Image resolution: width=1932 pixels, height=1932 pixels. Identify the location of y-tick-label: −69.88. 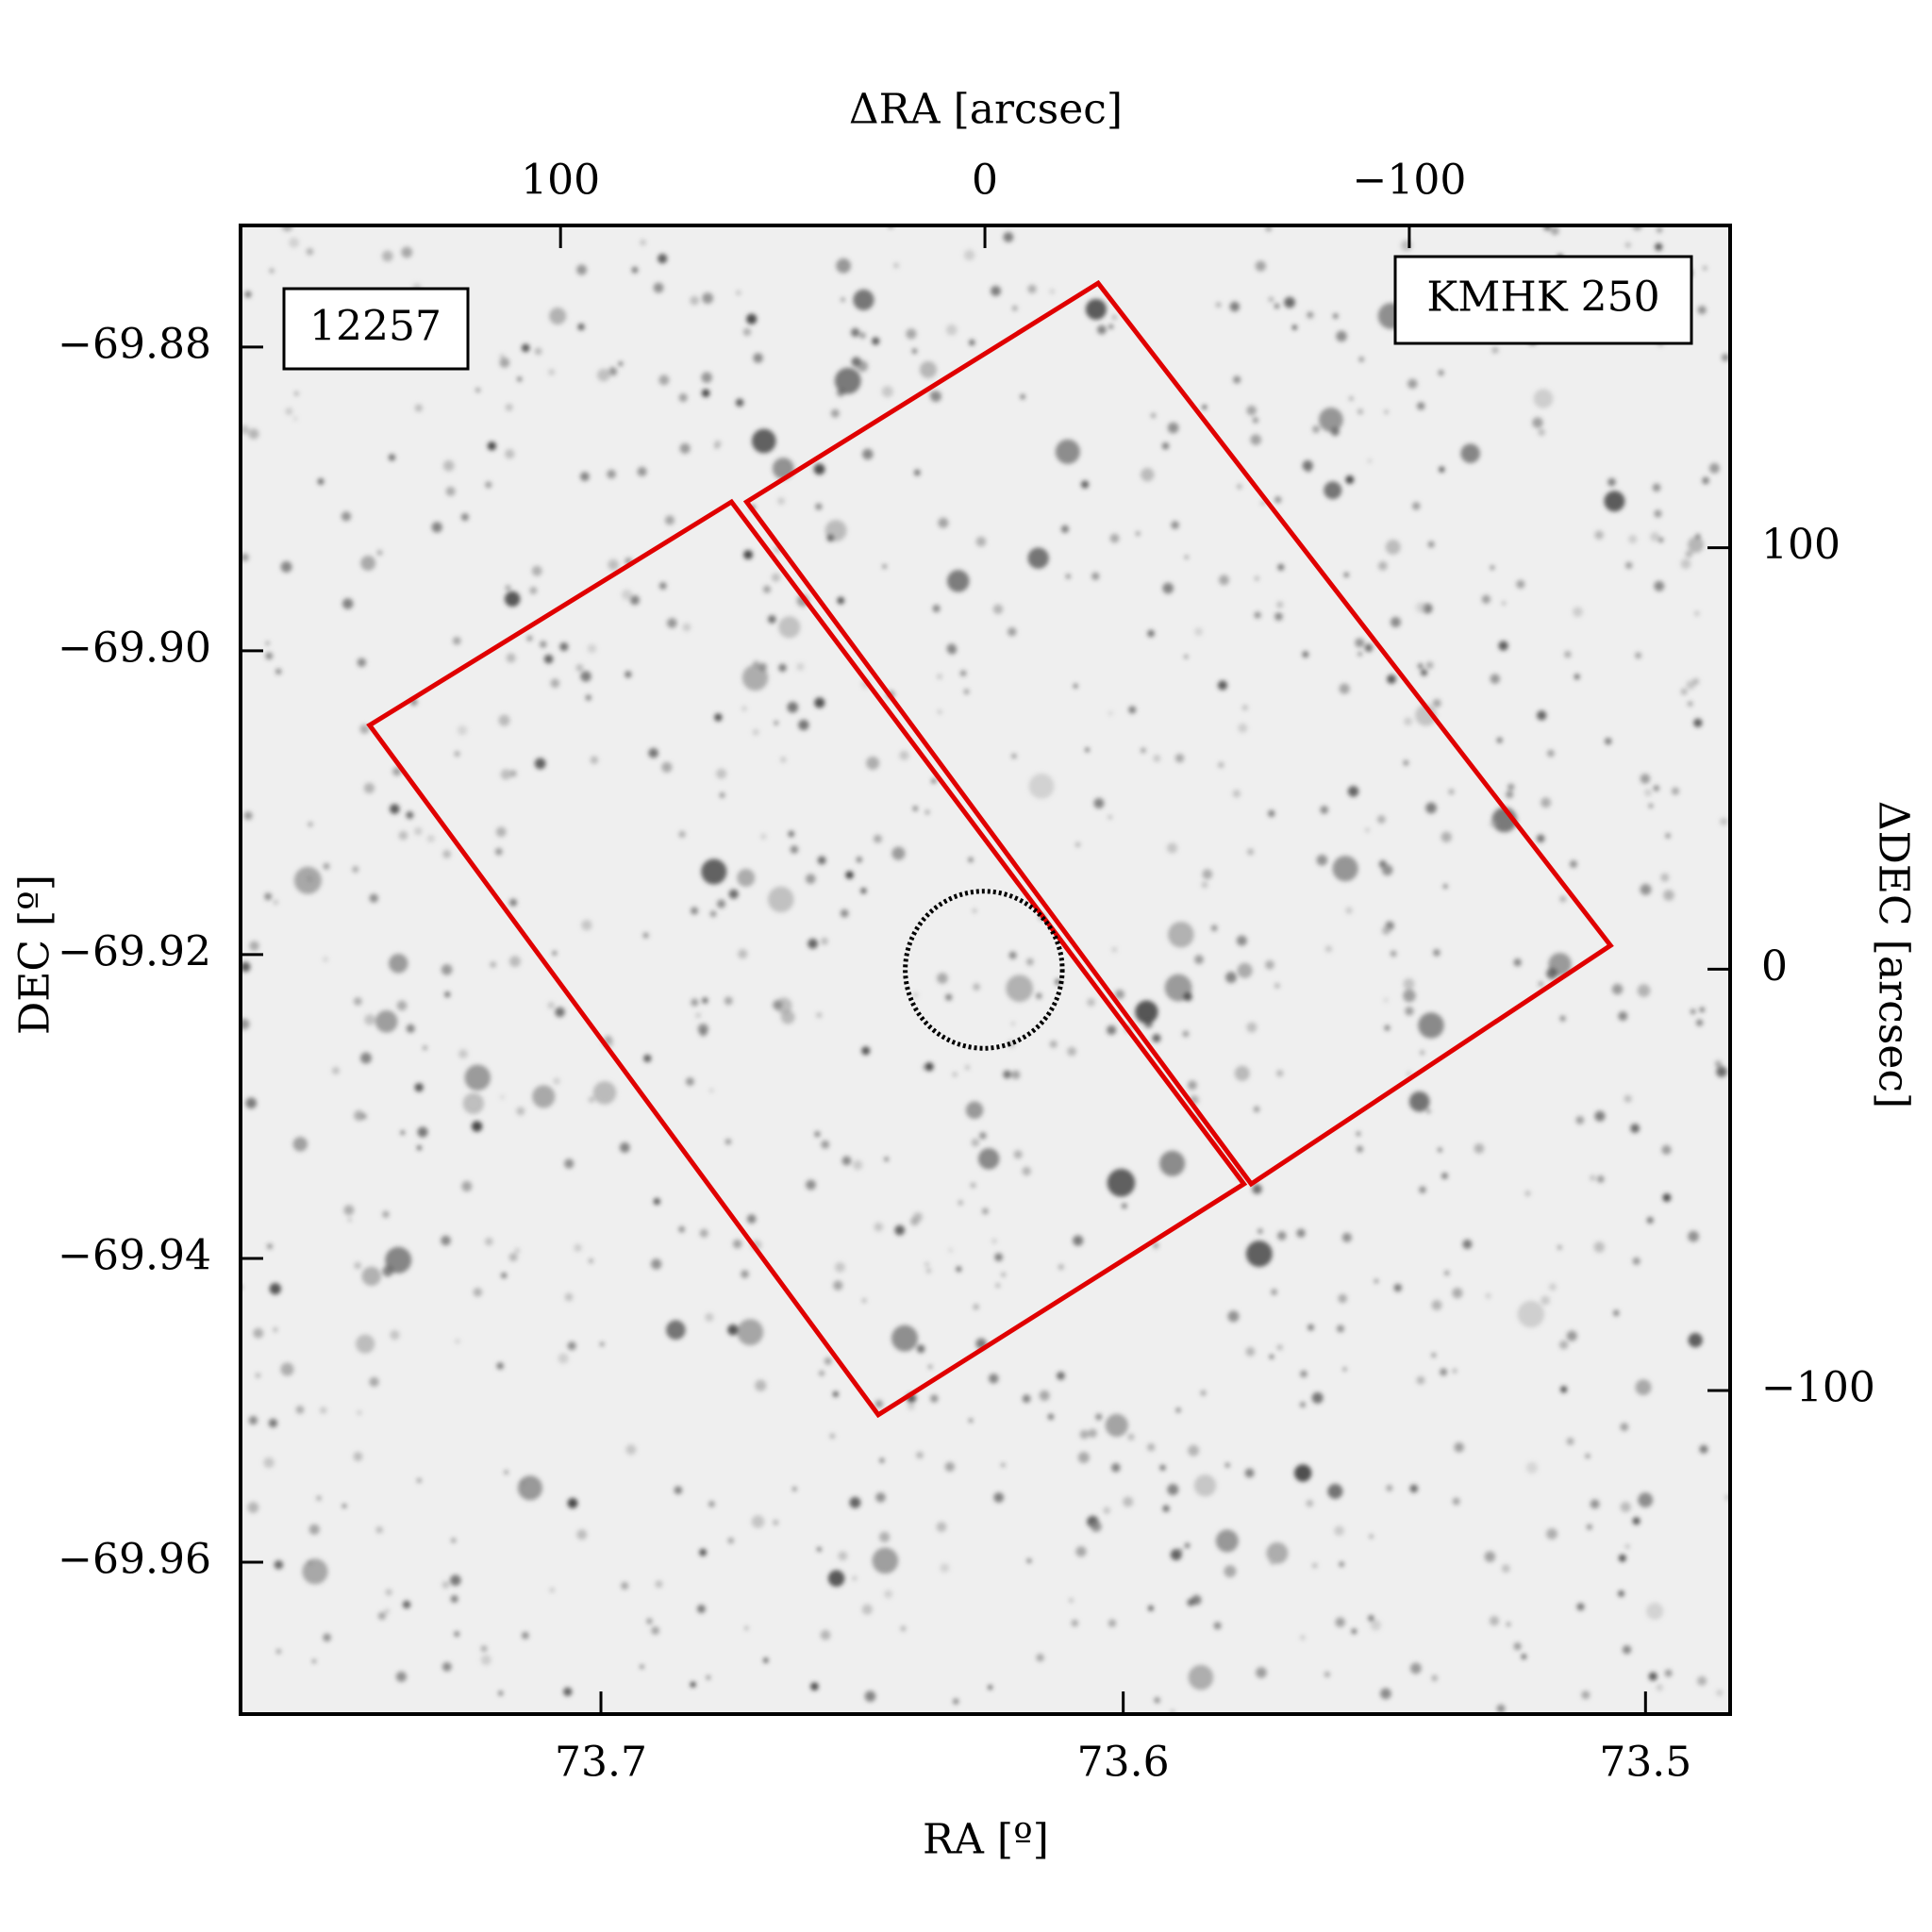
(134, 344).